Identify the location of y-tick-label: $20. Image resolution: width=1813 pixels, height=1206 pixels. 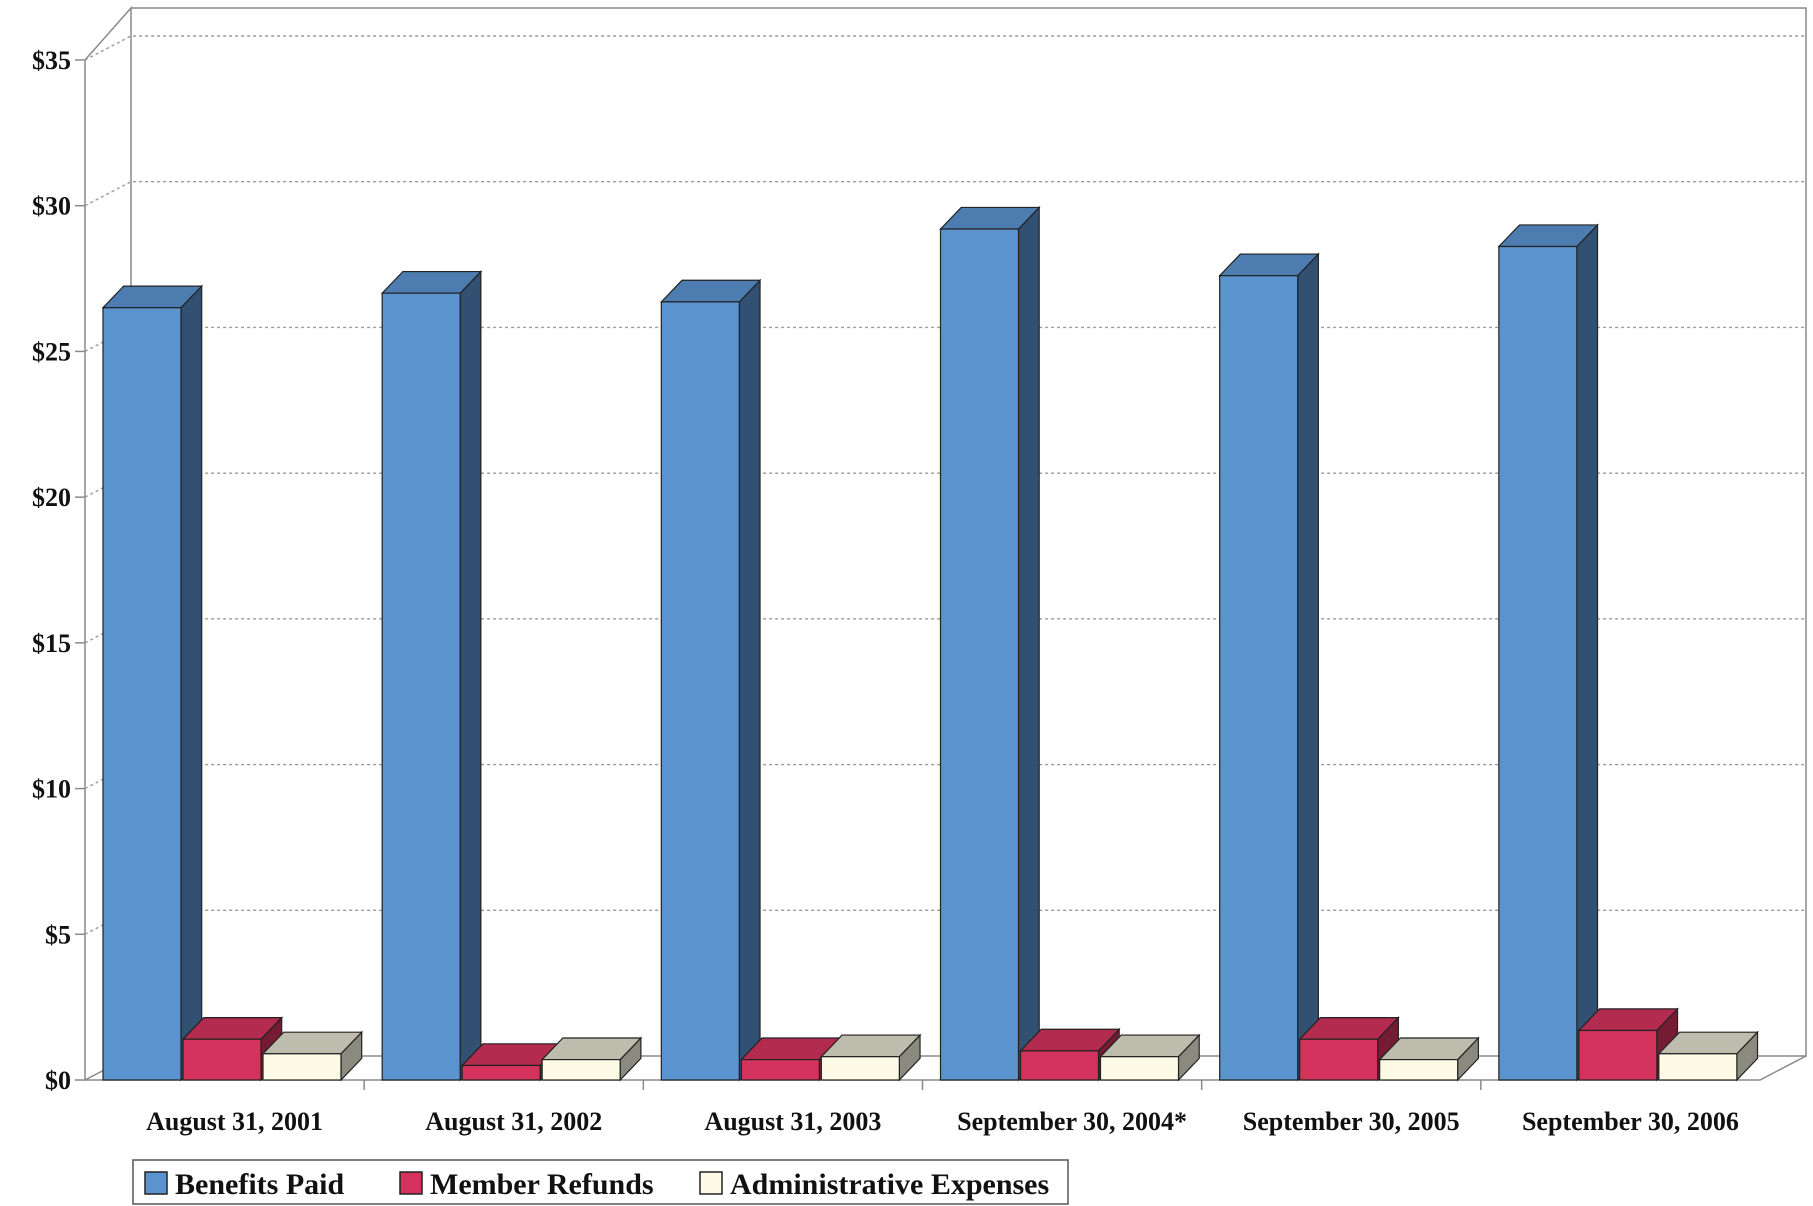
(51, 497).